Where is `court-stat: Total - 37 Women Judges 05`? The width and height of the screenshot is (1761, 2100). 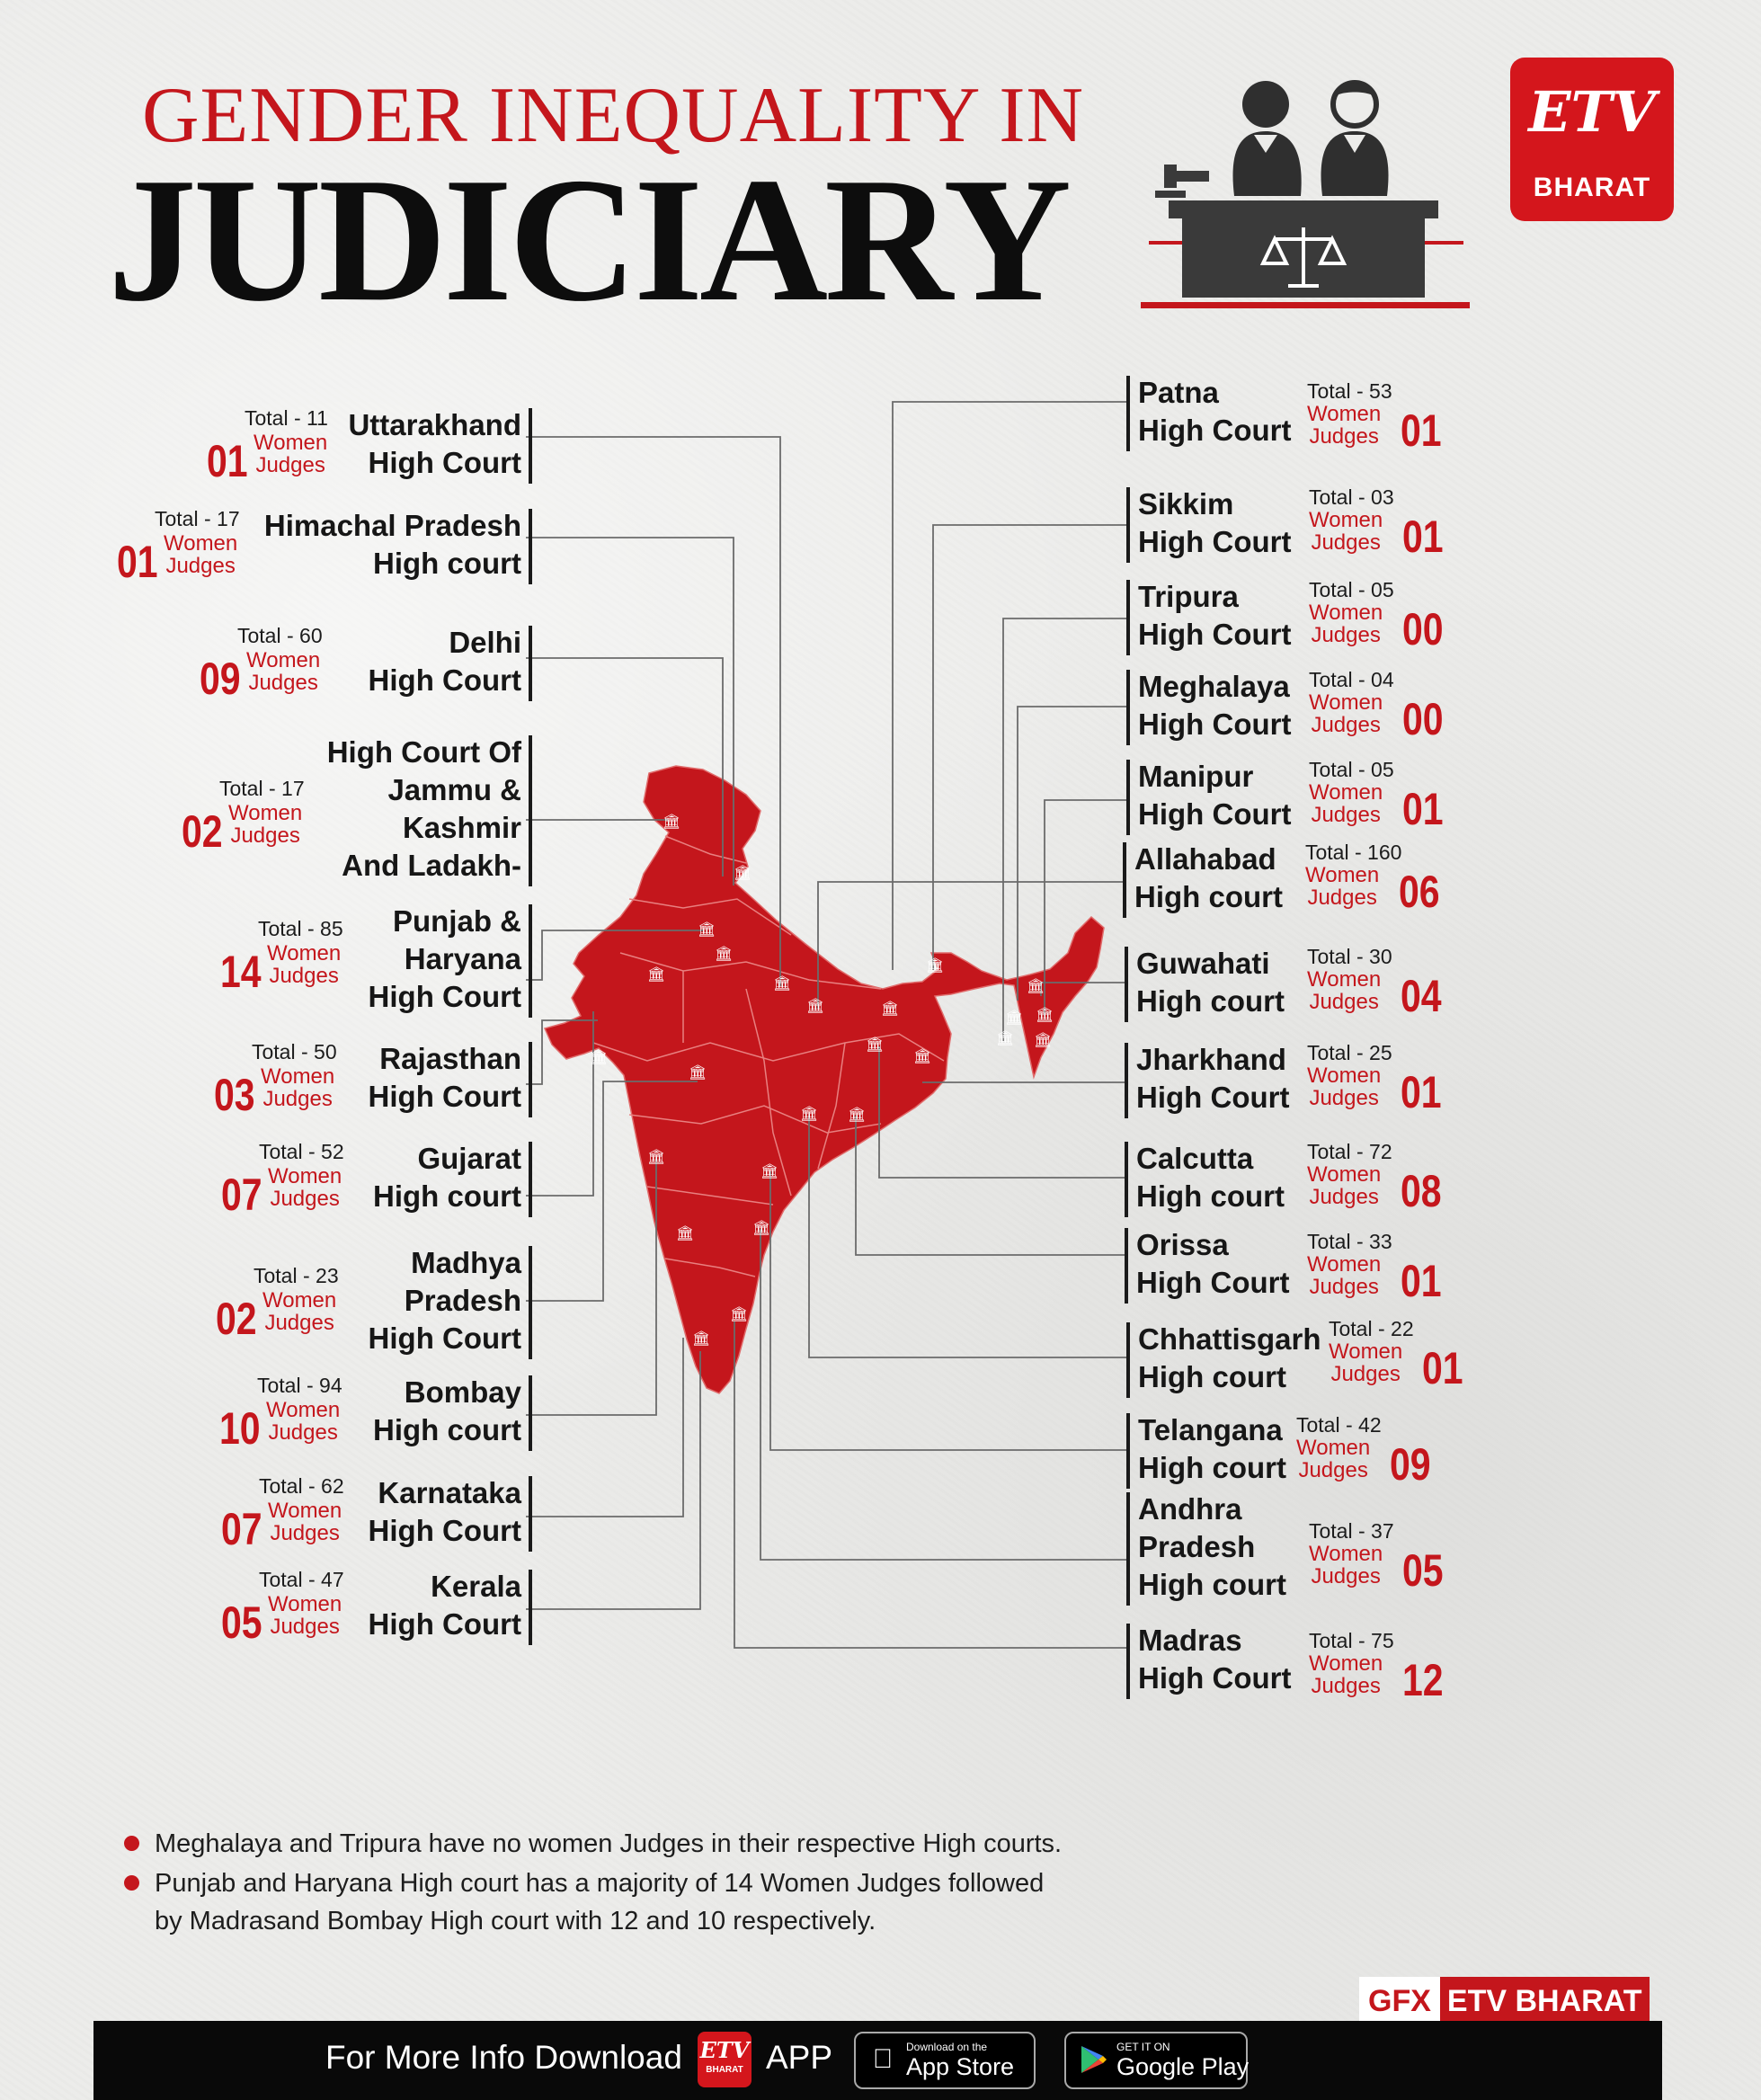 court-stat: Total - 37 Women Judges 05 is located at coordinates (1390, 1564).